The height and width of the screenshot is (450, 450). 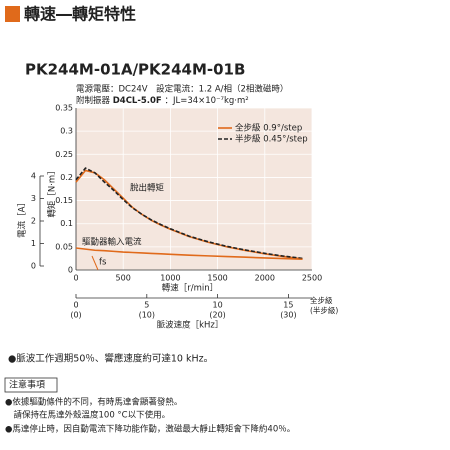 What do you see at coordinates (312, 278) in the screenshot?
I see `x-tick-label: 2500` at bounding box center [312, 278].